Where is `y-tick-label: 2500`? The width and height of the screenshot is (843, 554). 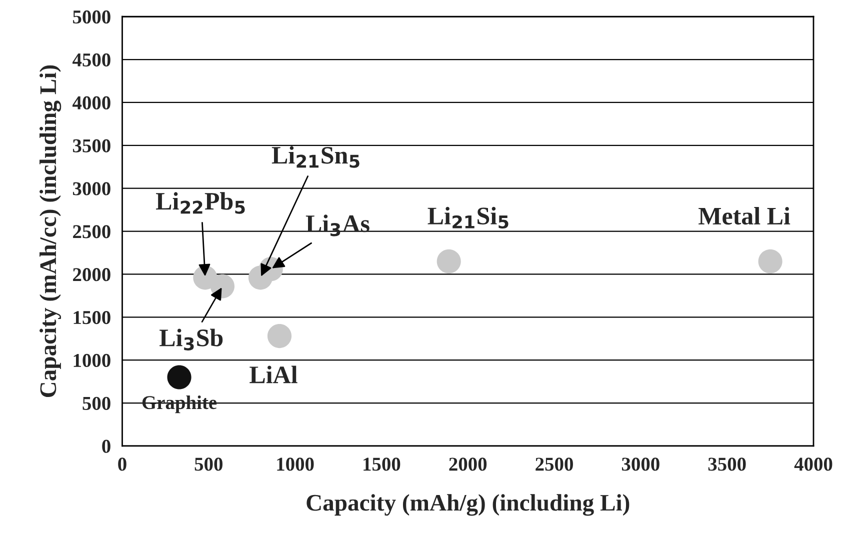
y-tick-label: 2500 is located at coordinates (91, 231).